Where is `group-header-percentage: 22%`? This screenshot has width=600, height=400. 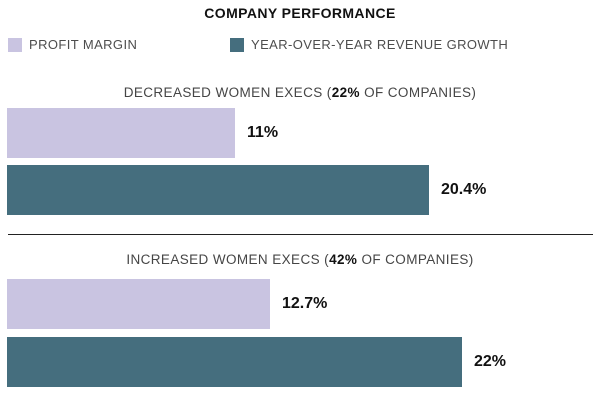
group-header-percentage: 22% is located at coordinates (345, 92).